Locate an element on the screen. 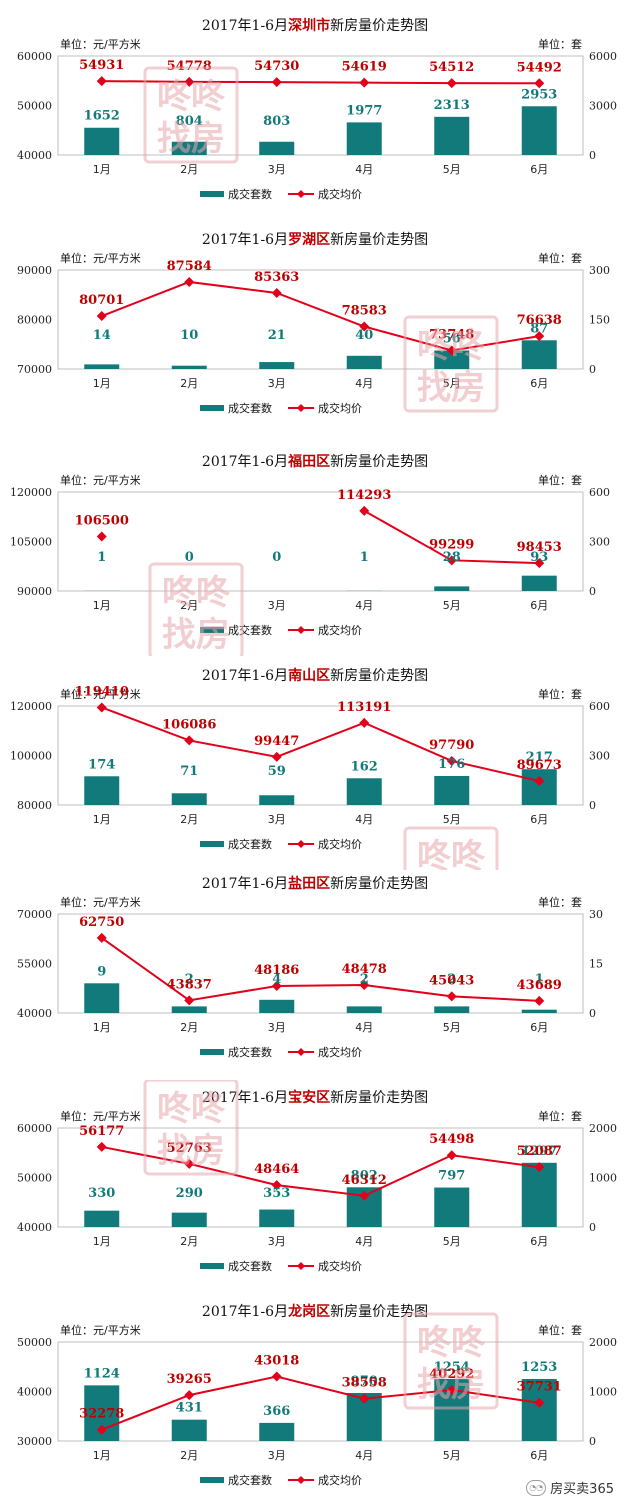 The width and height of the screenshot is (630, 1506). category-label: 5月 is located at coordinates (452, 169).